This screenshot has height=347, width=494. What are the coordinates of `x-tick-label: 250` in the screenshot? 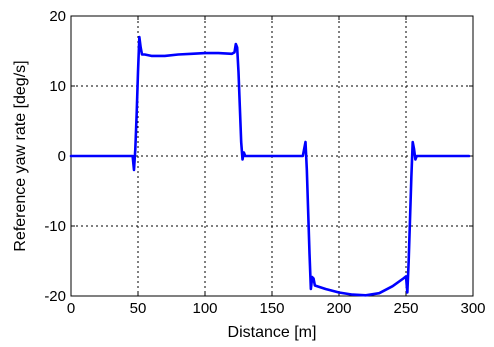 It's located at (405, 308).